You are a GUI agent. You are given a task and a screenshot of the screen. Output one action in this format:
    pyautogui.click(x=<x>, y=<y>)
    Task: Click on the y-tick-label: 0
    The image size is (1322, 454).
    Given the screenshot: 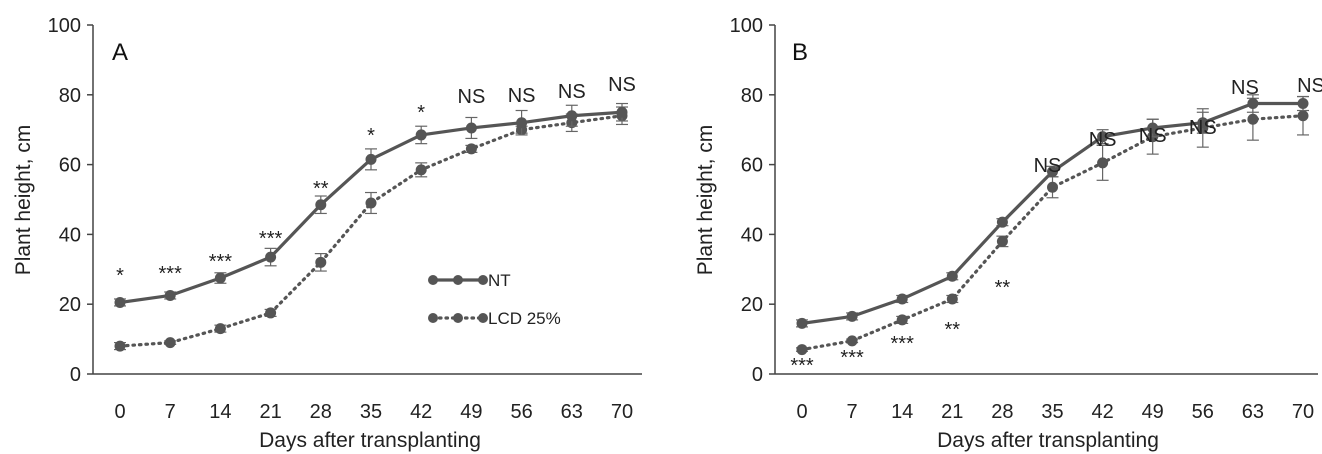 What is the action you would take?
    pyautogui.click(x=75, y=375)
    